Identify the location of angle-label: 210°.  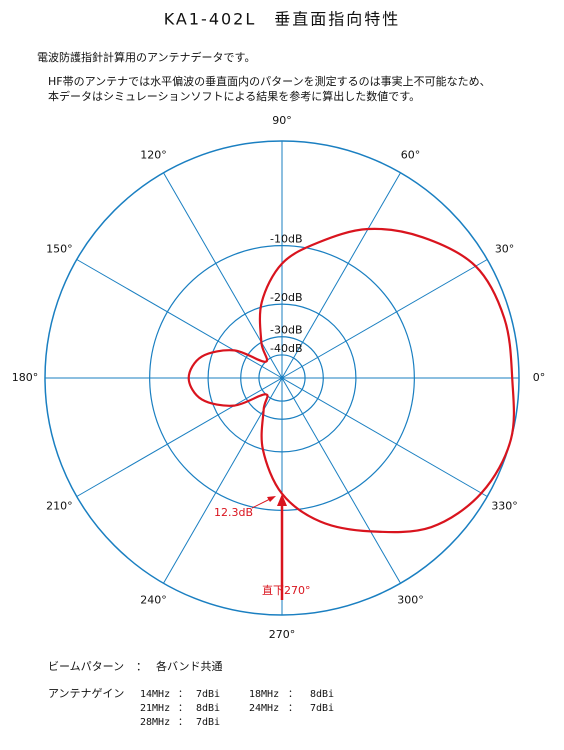
(59, 506).